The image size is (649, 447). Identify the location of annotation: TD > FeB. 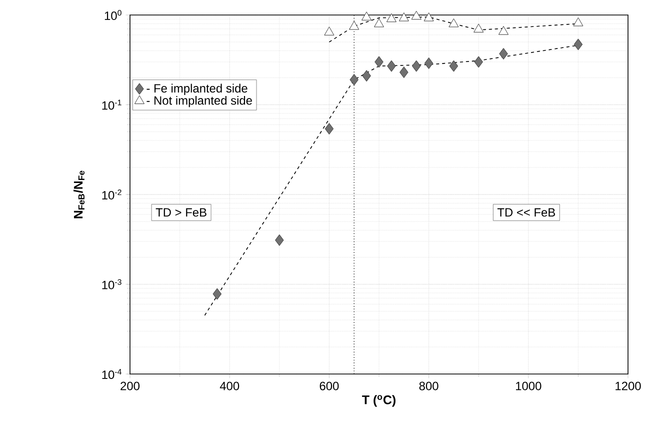
(181, 212).